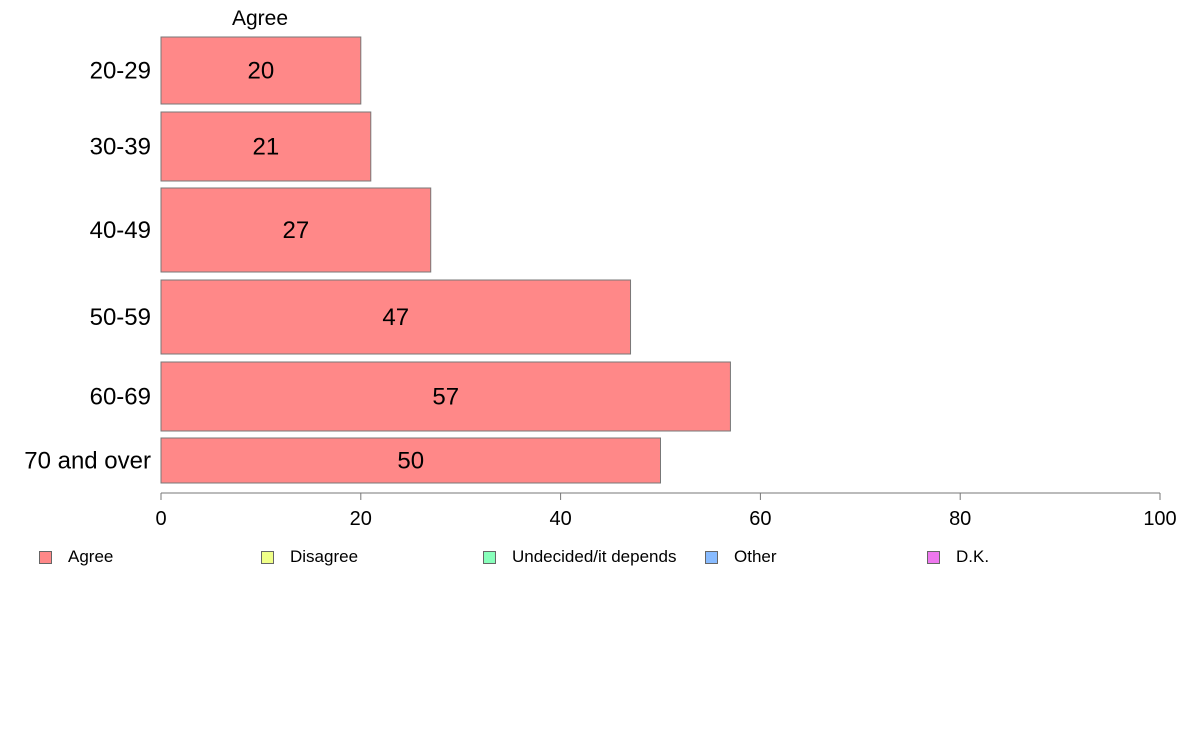  I want to click on category-label: 40-49, so click(120, 230).